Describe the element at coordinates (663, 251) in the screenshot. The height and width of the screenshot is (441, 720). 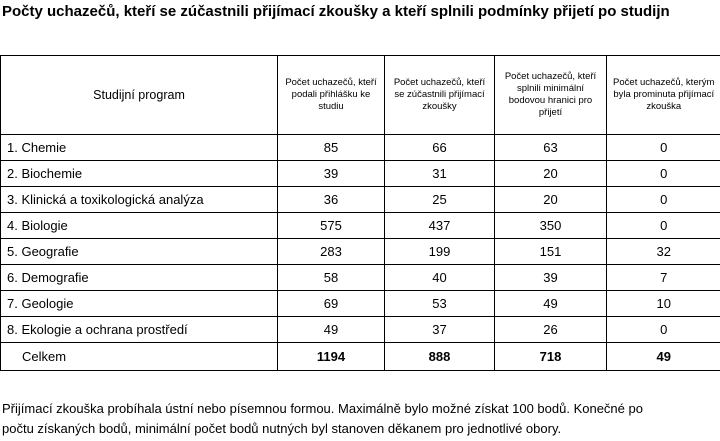
I see `exam-waived-cell: 32` at that location.